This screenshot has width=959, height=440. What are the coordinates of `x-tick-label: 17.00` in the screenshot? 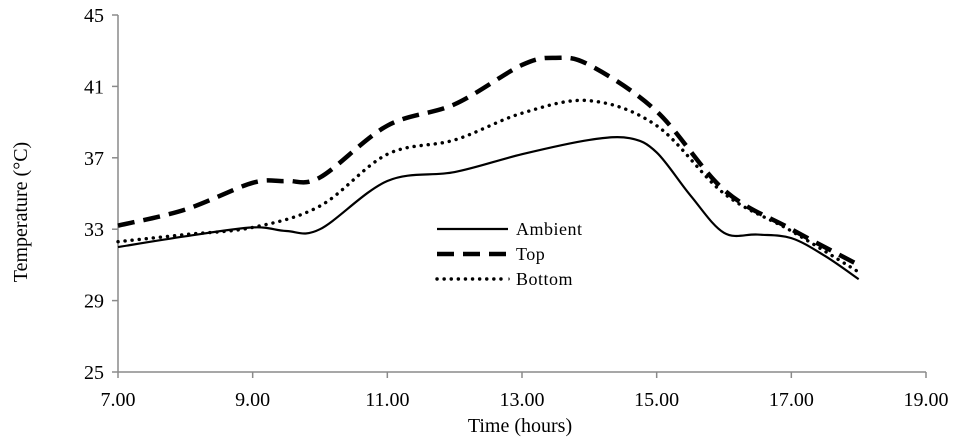 It's located at (791, 400).